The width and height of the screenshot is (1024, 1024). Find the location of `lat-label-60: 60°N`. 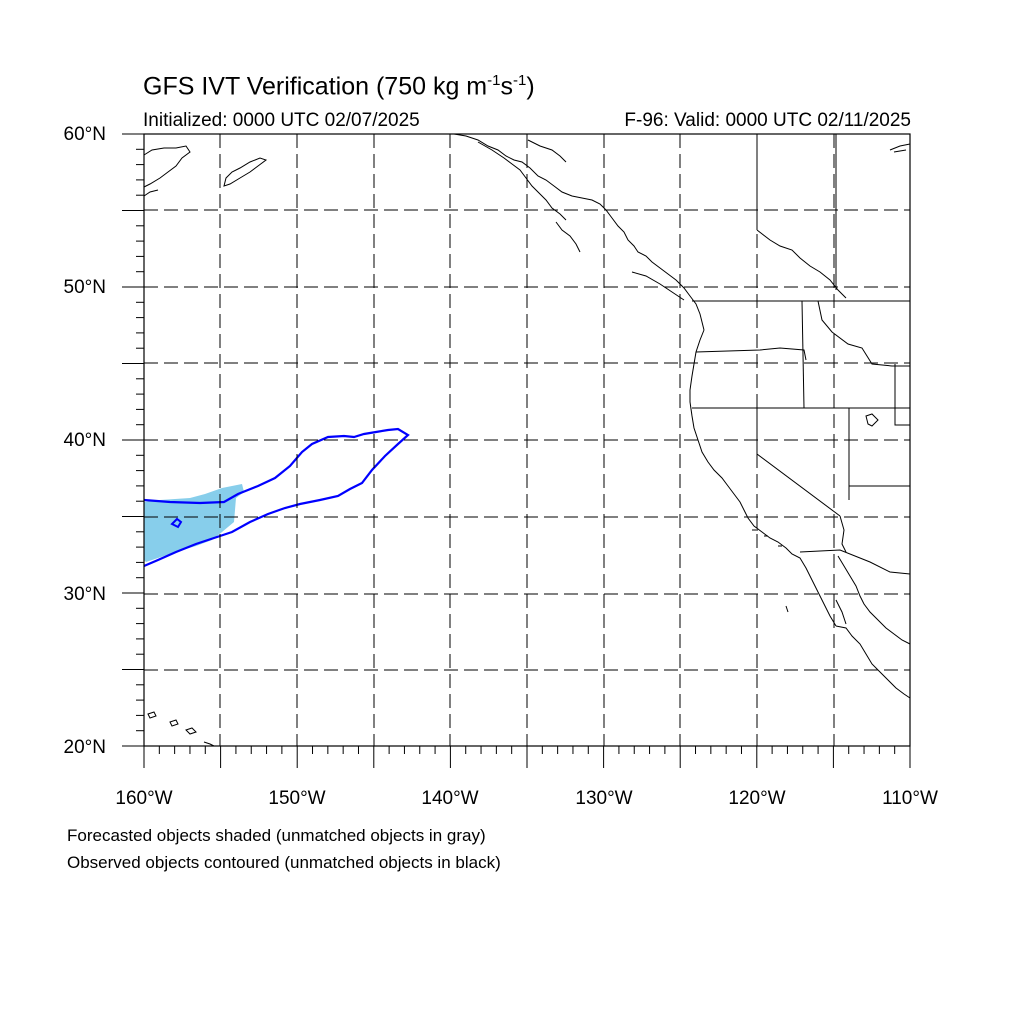

lat-label-60: 60°N is located at coordinates (84, 134).